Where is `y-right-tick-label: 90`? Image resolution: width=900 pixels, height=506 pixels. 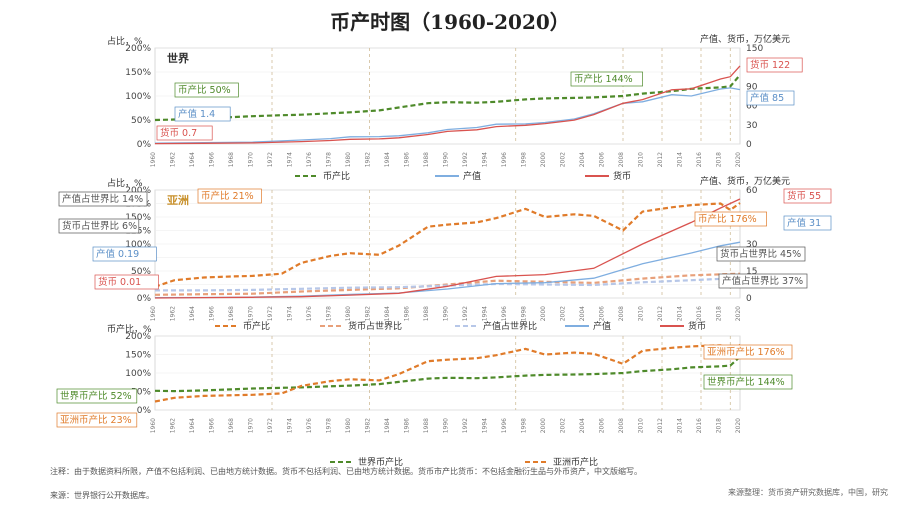 y-right-tick-label: 90 is located at coordinates (752, 87).